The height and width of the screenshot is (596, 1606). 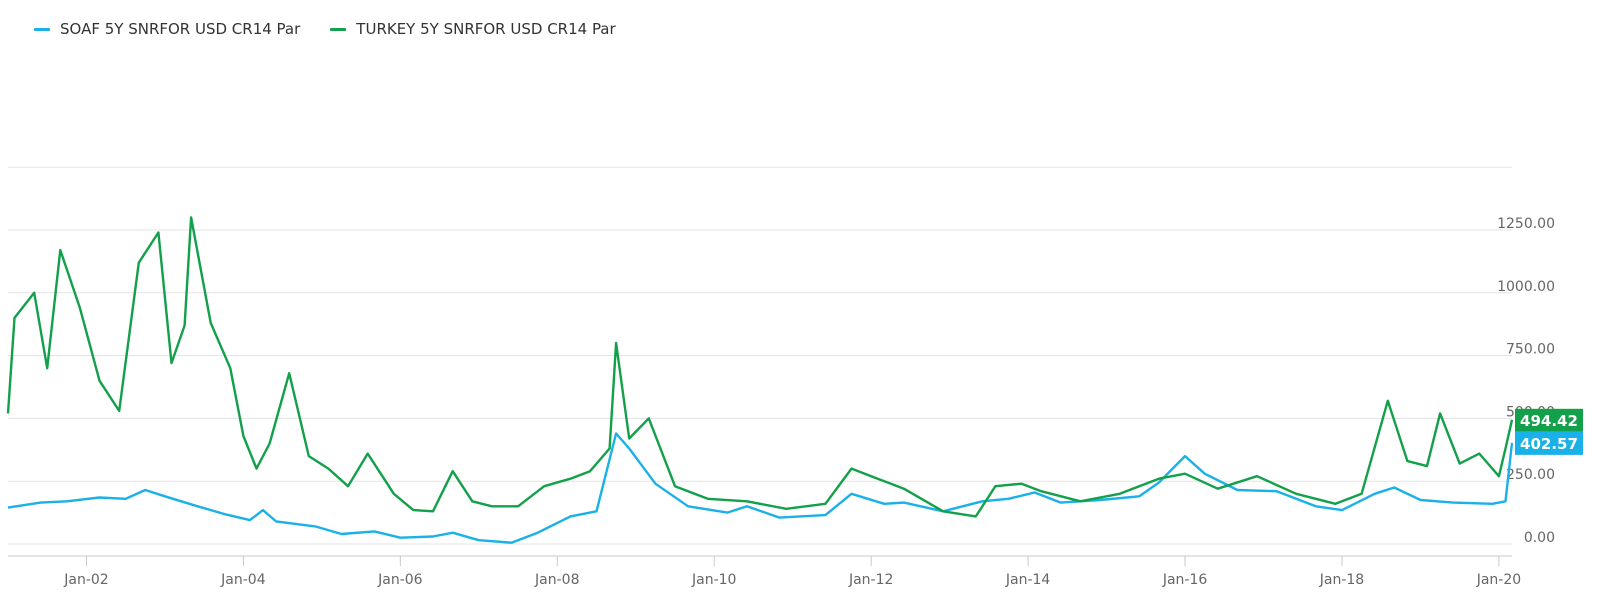 What do you see at coordinates (1185, 580) in the screenshot?
I see `x-tick-label: Jan-16` at bounding box center [1185, 580].